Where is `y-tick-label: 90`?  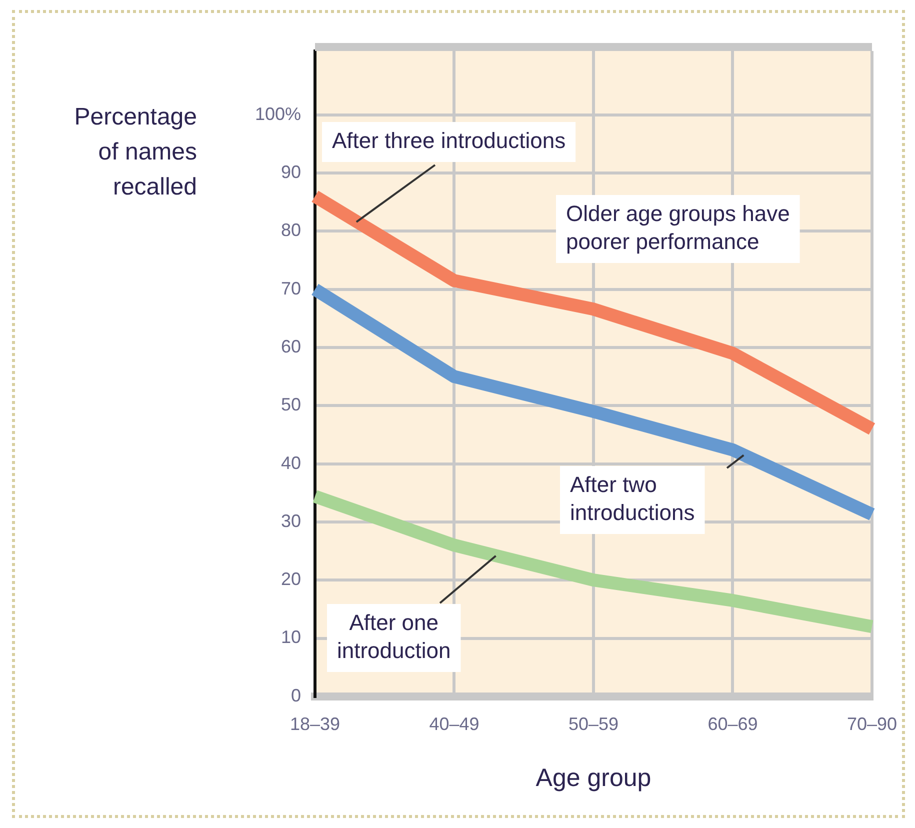 y-tick-label: 90 is located at coordinates (290, 172).